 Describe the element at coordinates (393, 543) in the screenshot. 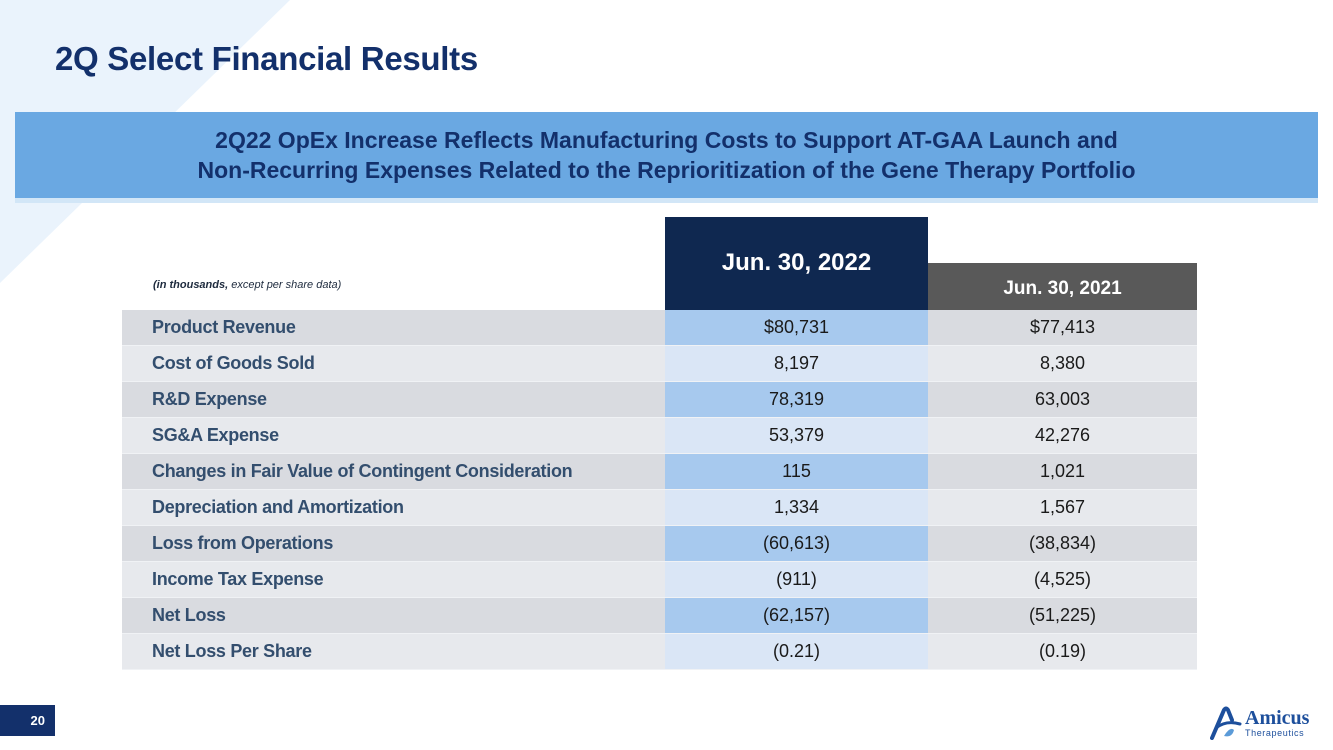

I see `row-label: Loss from Operations` at that location.